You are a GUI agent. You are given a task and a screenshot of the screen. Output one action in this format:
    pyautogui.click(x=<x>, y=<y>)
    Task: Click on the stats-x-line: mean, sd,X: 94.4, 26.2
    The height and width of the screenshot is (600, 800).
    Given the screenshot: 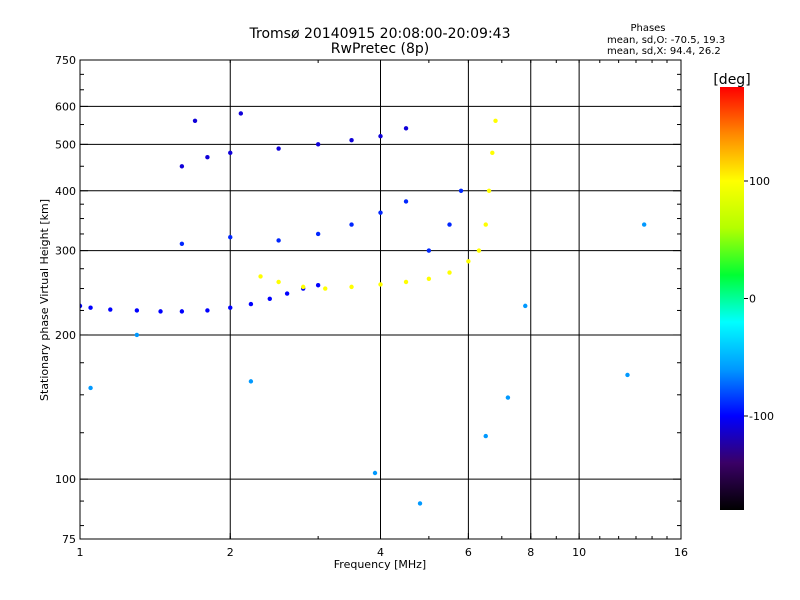 What is the action you would take?
    pyautogui.click(x=664, y=51)
    